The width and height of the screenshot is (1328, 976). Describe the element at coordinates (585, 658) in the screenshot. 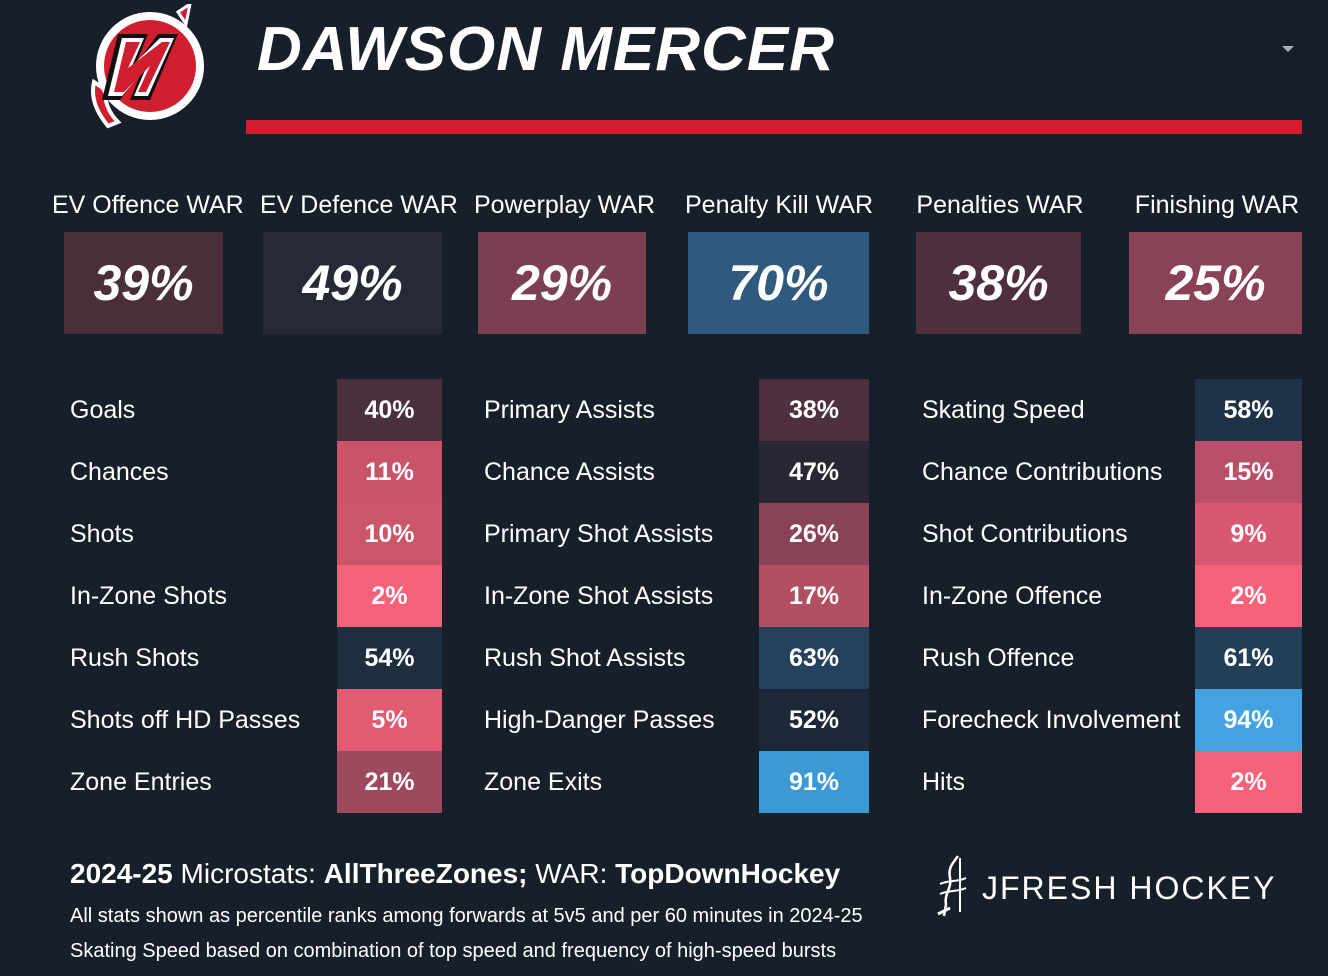

I see `stat-label-rush-shot-assists: Rush Shot Assists` at that location.